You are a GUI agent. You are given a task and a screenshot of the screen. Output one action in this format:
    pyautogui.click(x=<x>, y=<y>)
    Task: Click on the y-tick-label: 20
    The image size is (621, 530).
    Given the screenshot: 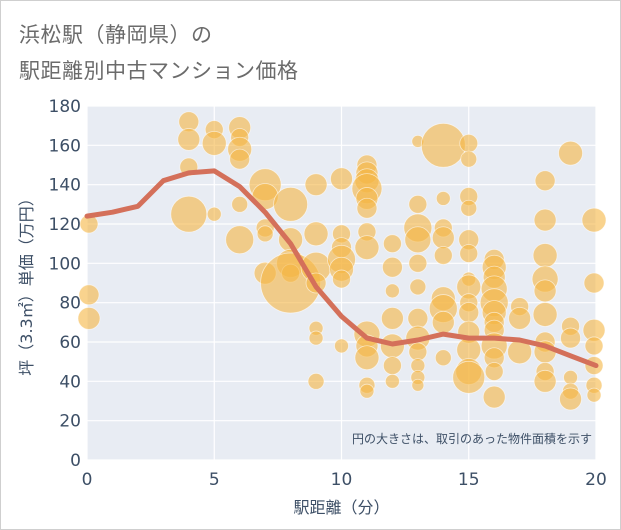 What is the action you would take?
    pyautogui.click(x=70, y=422)
    